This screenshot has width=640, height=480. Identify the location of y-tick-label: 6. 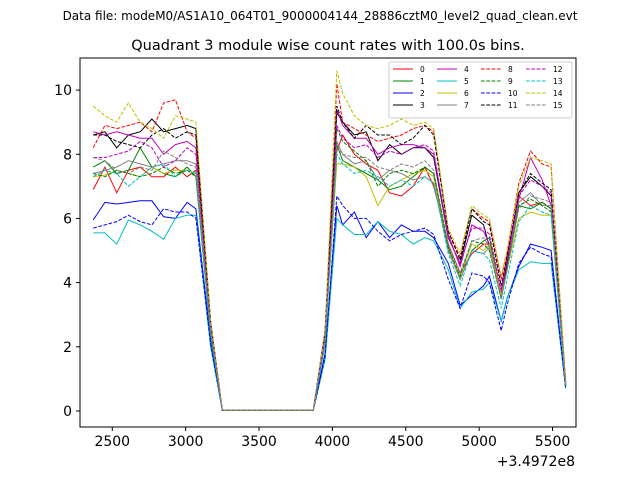
(67, 219).